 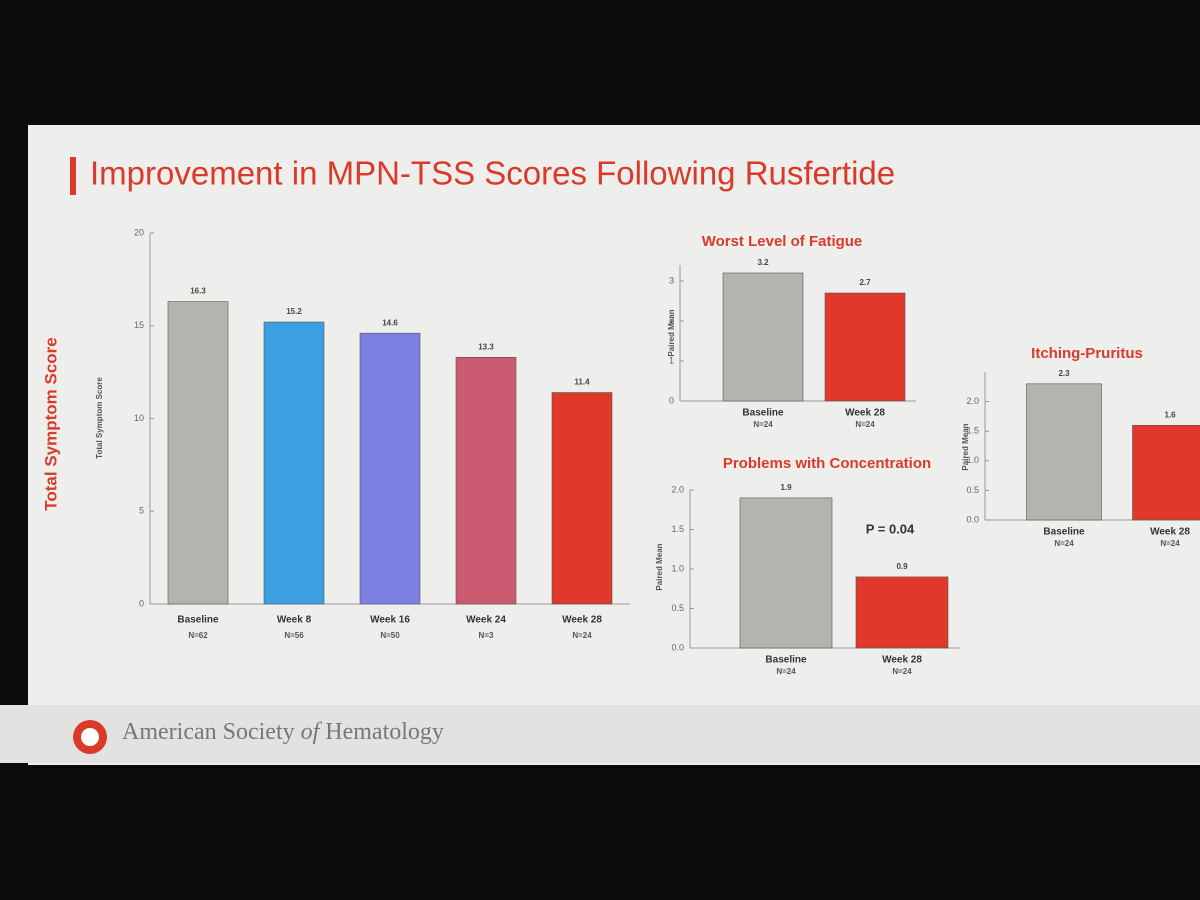 What do you see at coordinates (671, 360) in the screenshot?
I see `y-tick-label: 1` at bounding box center [671, 360].